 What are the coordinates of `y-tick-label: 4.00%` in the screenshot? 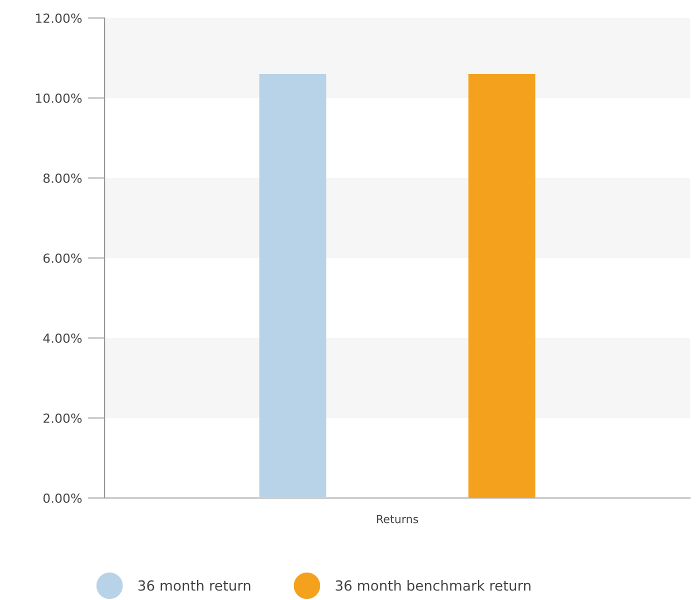 It's located at (62, 338).